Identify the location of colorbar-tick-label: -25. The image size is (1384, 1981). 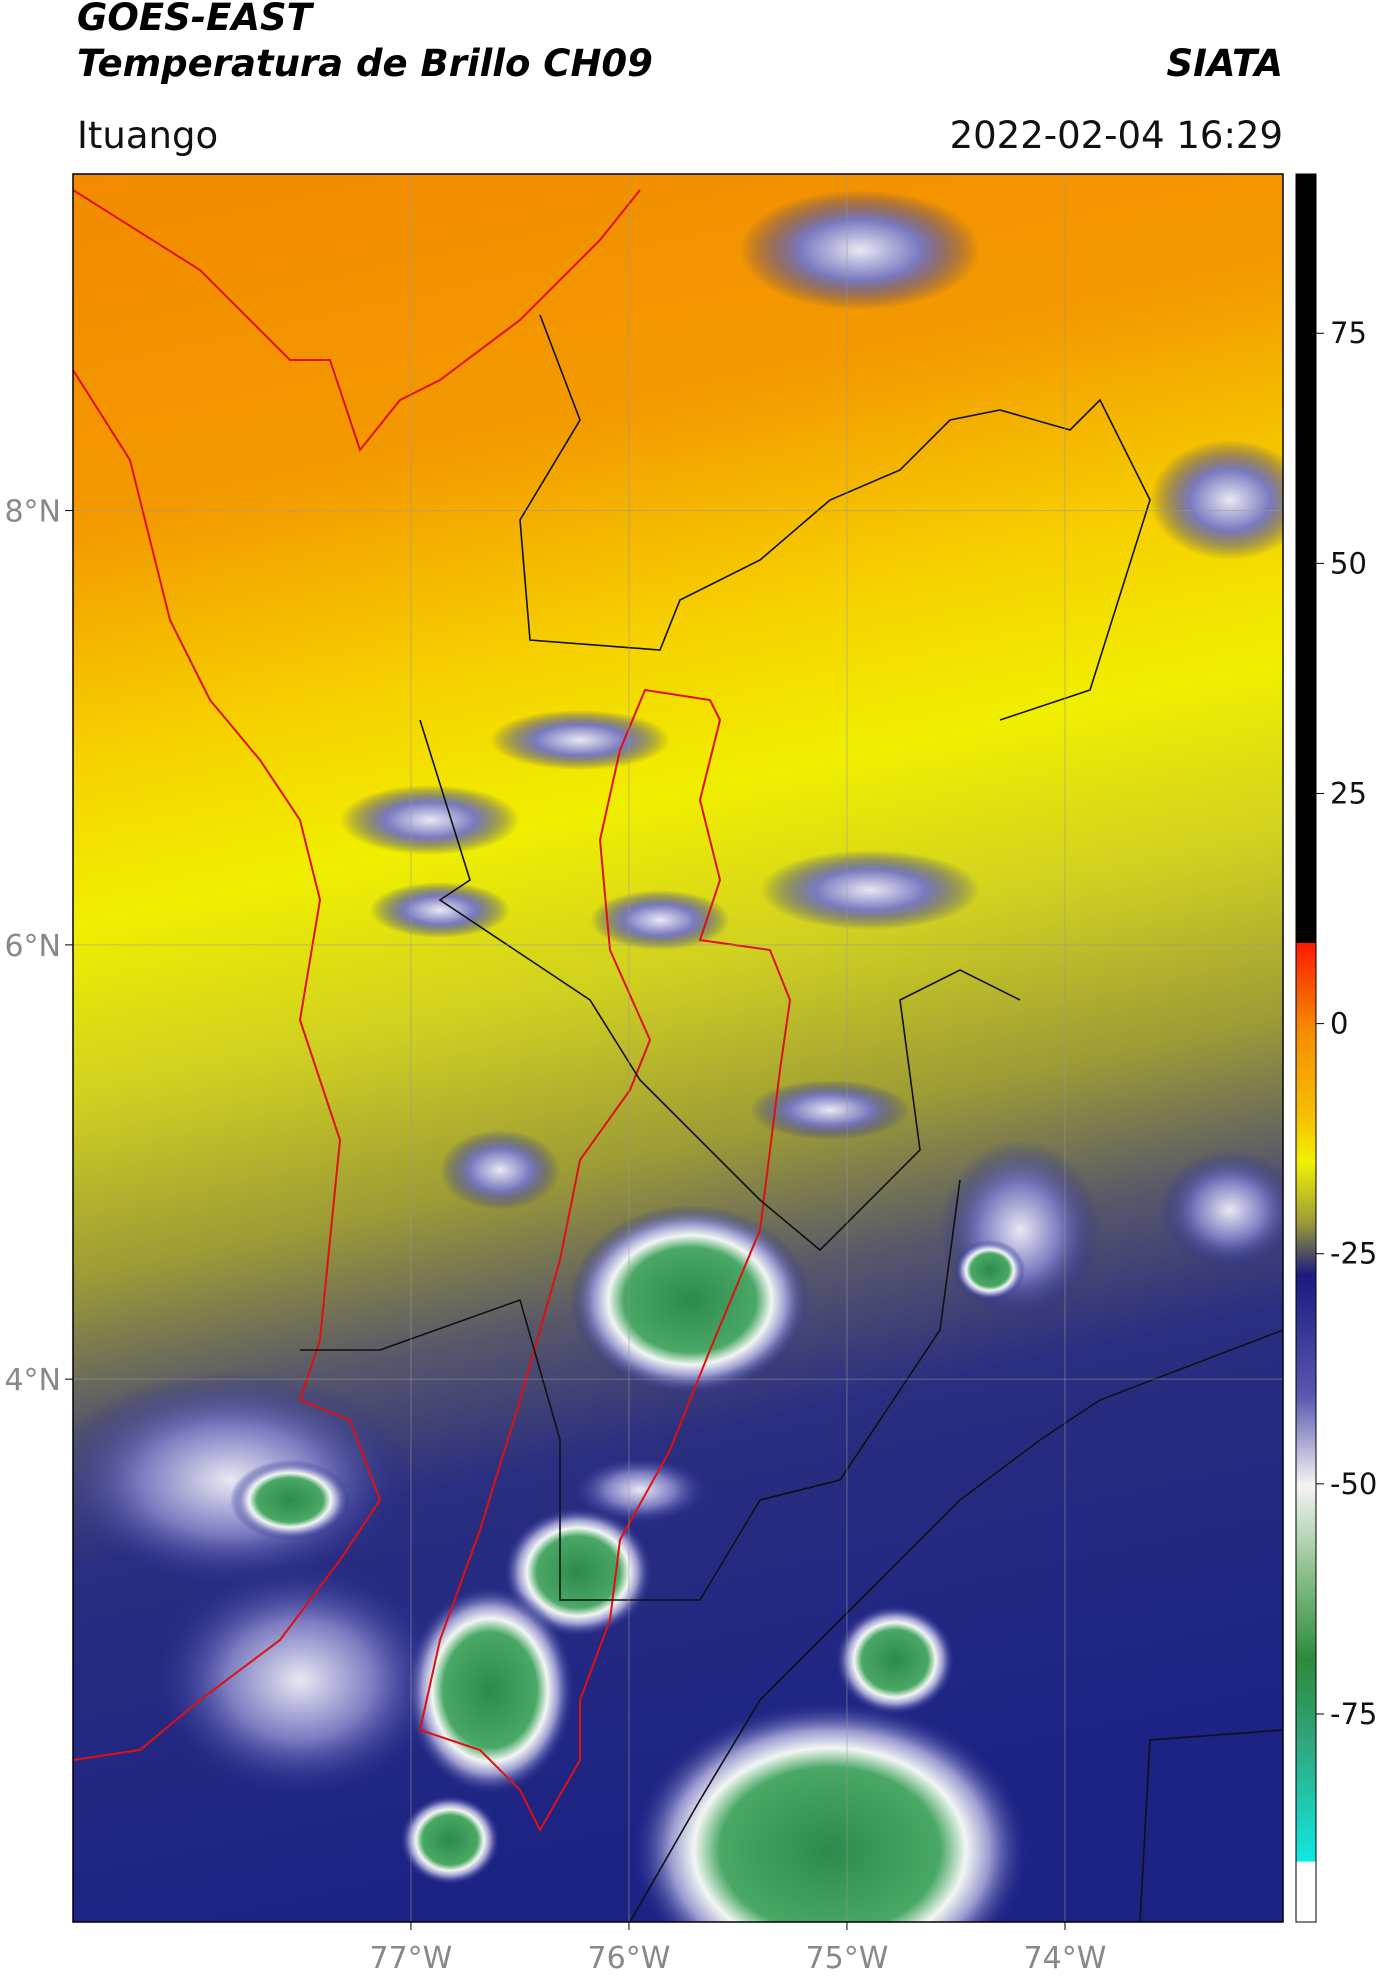
(1353, 1254).